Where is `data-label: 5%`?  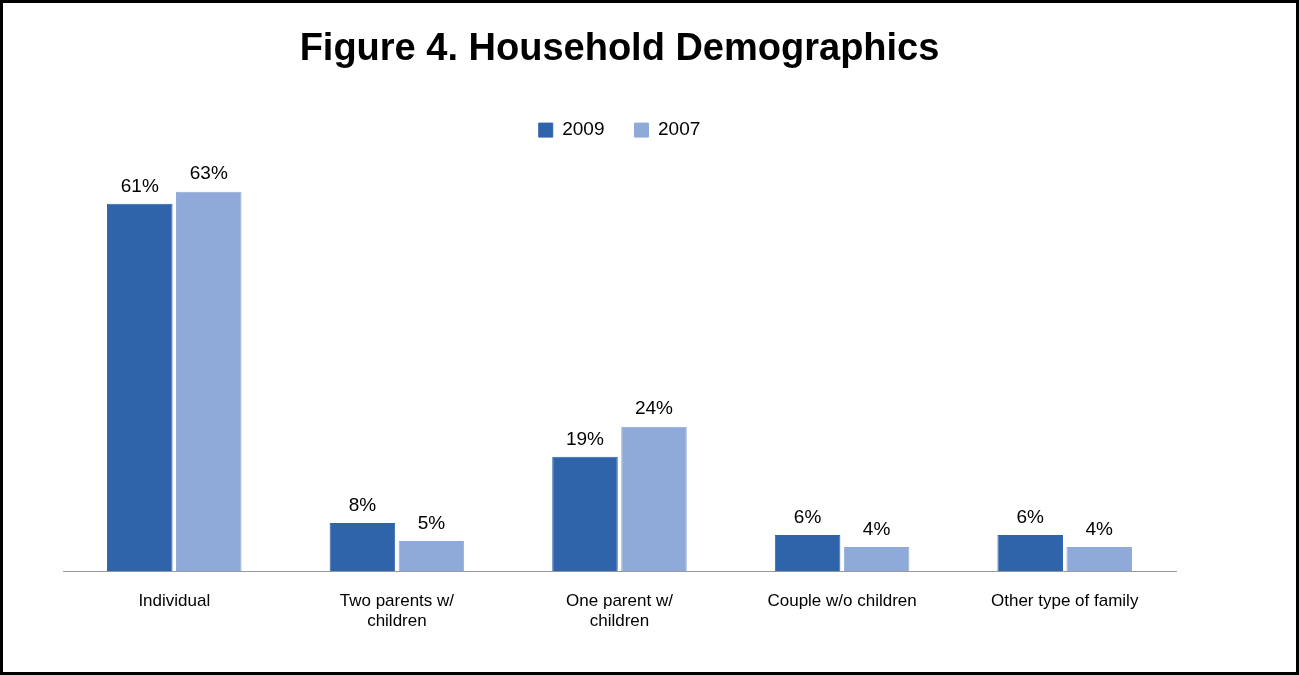
data-label: 5% is located at coordinates (431, 522).